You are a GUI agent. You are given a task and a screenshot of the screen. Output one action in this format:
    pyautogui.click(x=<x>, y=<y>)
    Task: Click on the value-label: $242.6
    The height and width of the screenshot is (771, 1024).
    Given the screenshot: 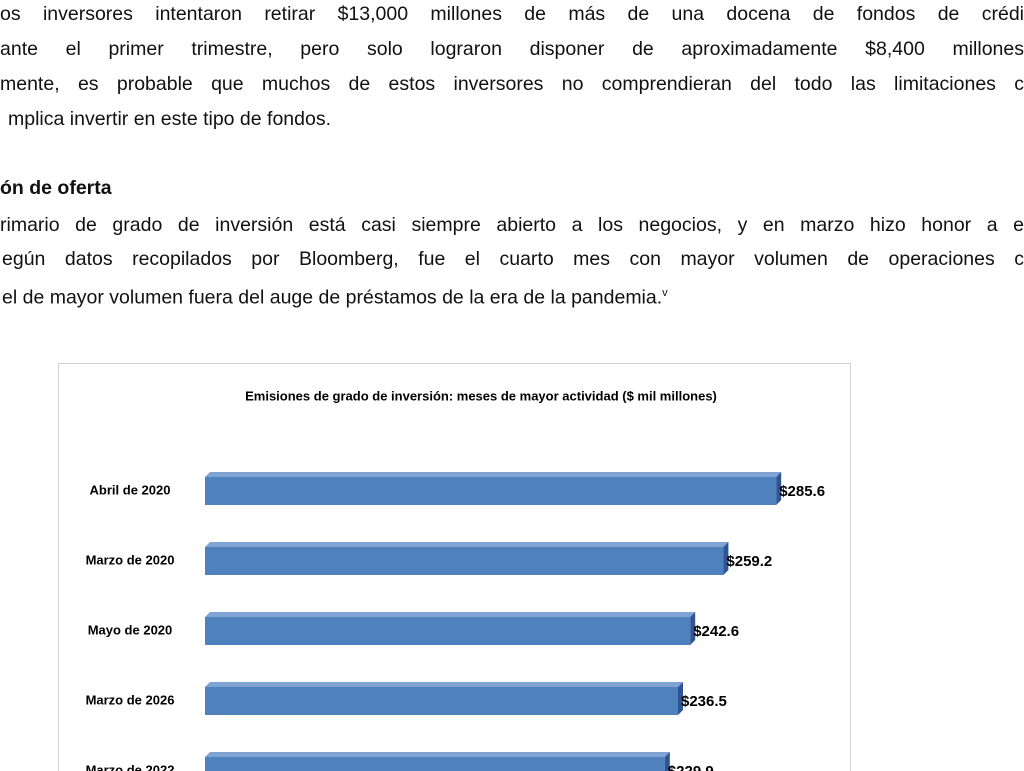 What is the action you would take?
    pyautogui.click(x=716, y=631)
    